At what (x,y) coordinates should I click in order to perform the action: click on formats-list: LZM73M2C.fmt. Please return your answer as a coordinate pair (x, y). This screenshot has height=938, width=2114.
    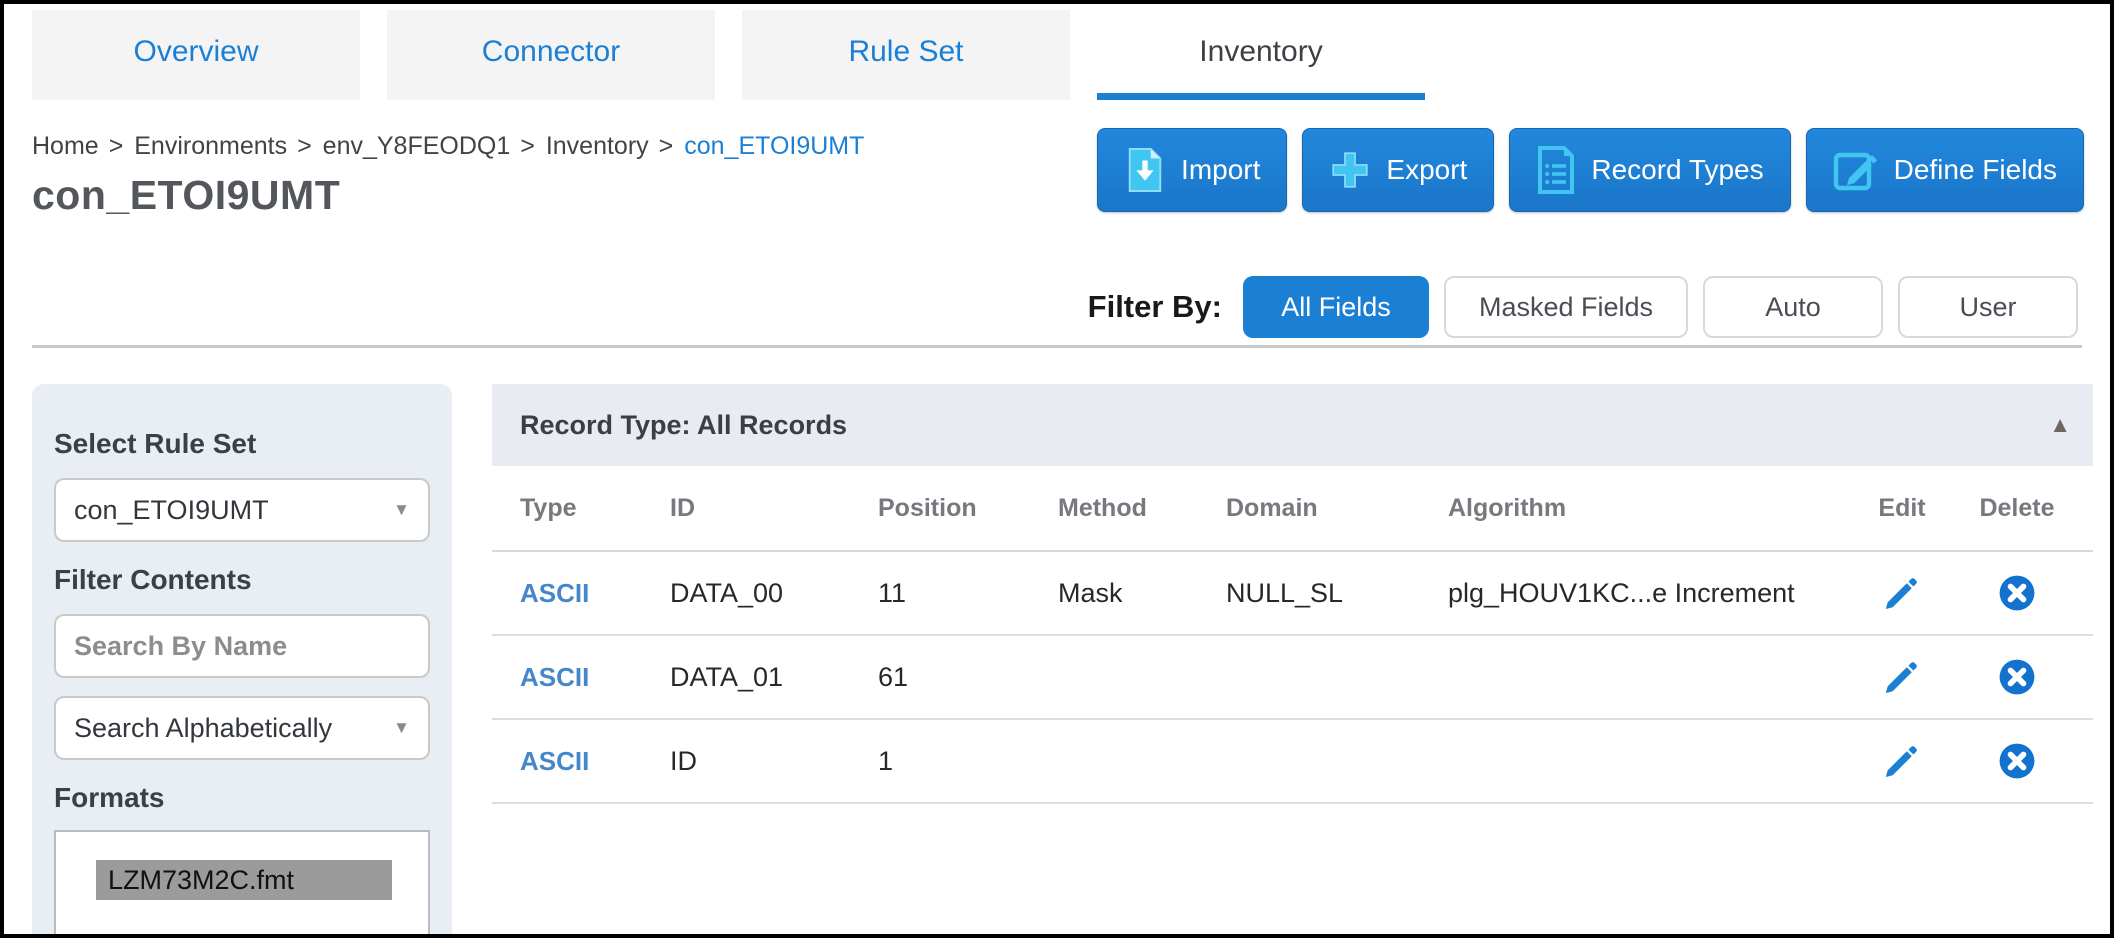
    Looking at the image, I should click on (242, 882).